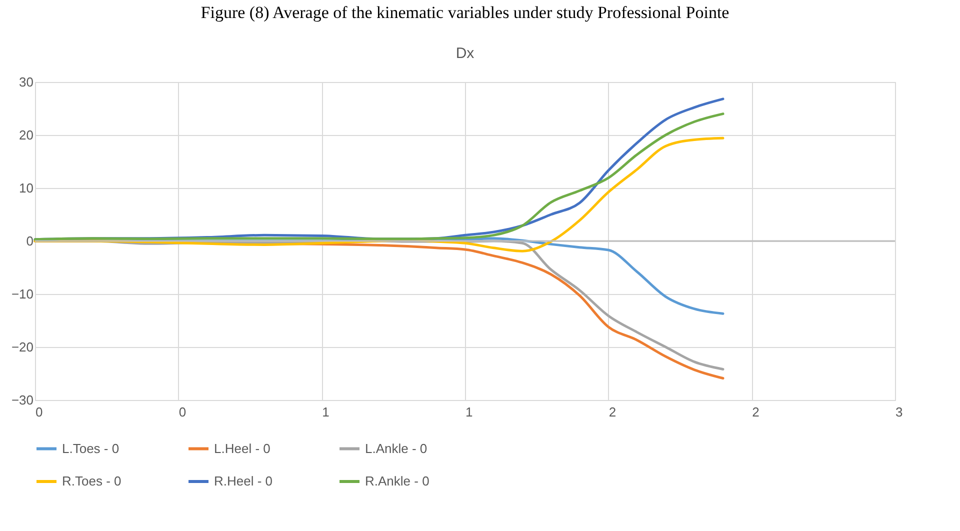  I want to click on legend-label: R.Heel - 0, so click(243, 481).